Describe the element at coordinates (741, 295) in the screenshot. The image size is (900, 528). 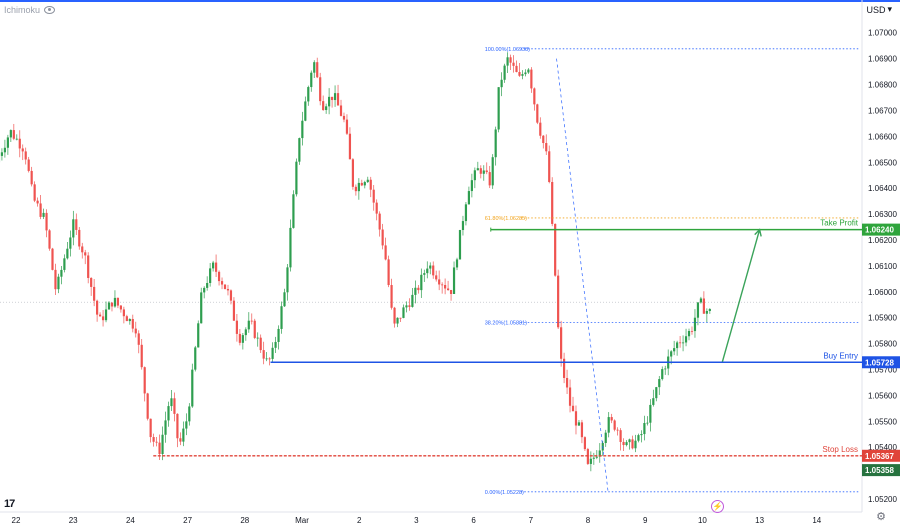
I see `projection-arrow` at that location.